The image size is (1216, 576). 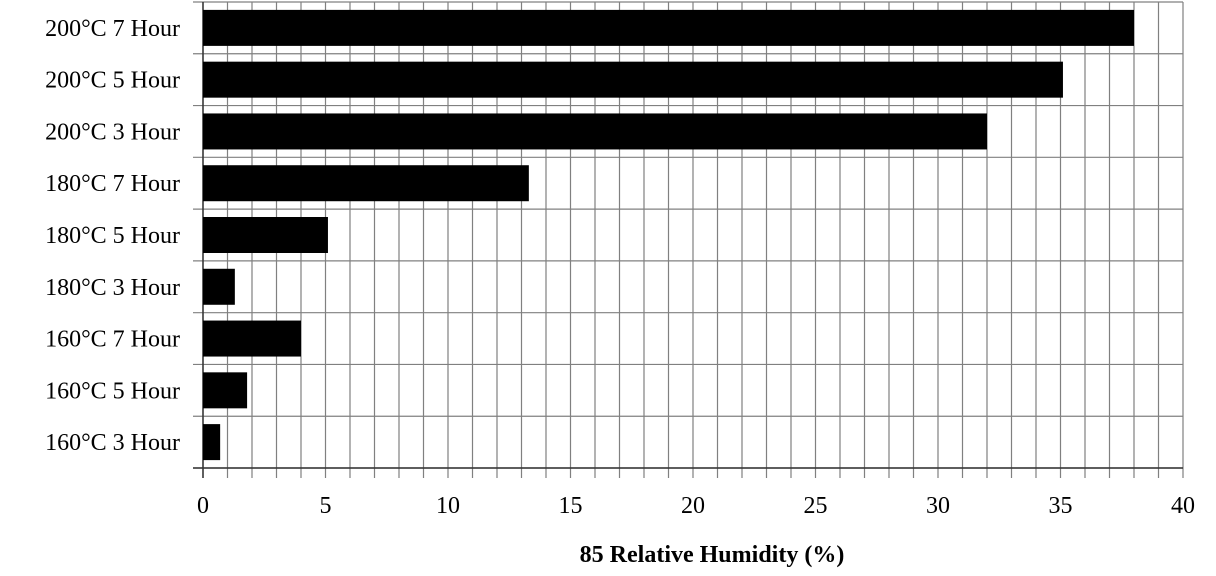 I want to click on category-label: 160°C 7 Hour, so click(x=112, y=340).